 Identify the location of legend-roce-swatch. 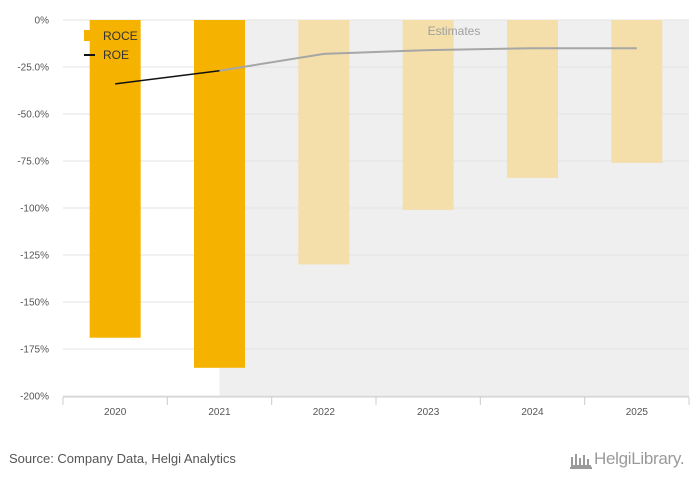
(89, 35).